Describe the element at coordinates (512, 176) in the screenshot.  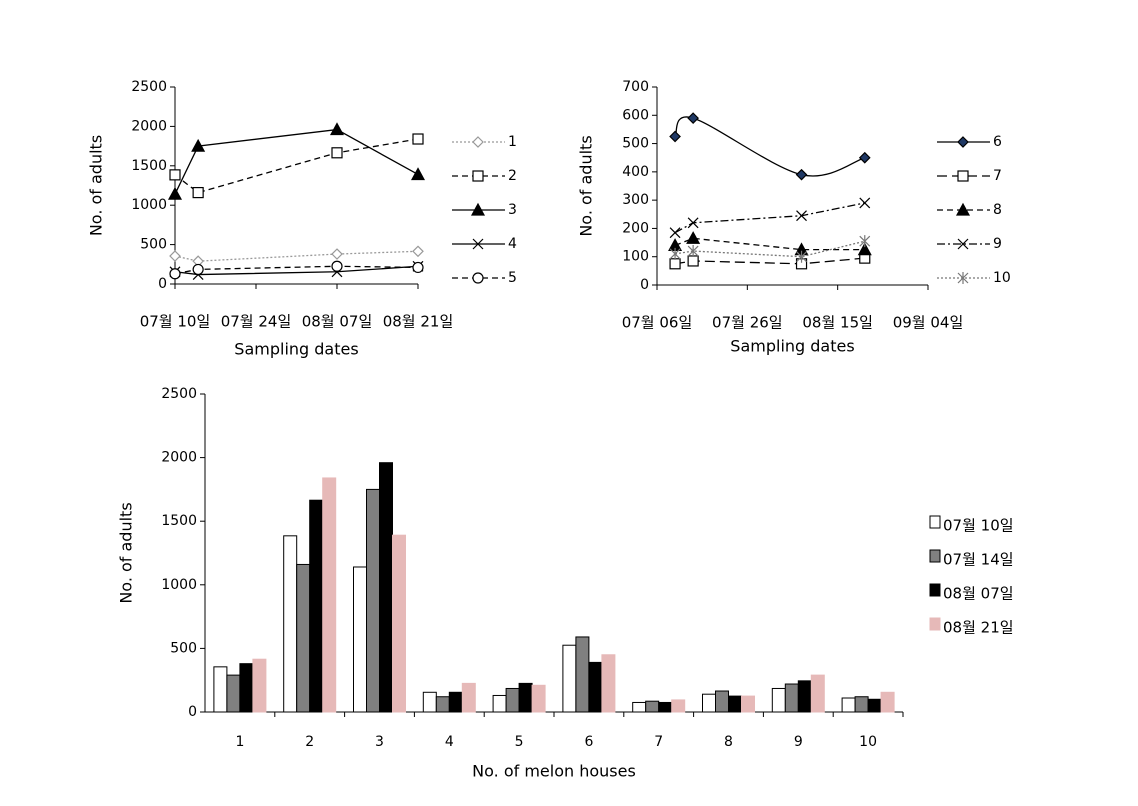
I see `legend-label: 2` at that location.